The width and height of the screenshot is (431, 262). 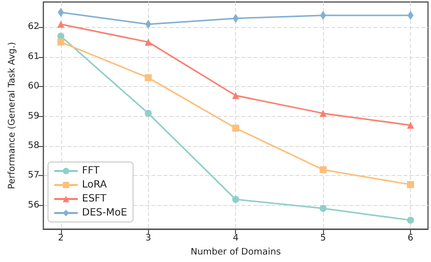 I want to click on y-tick-label: 62, so click(x=34, y=27).